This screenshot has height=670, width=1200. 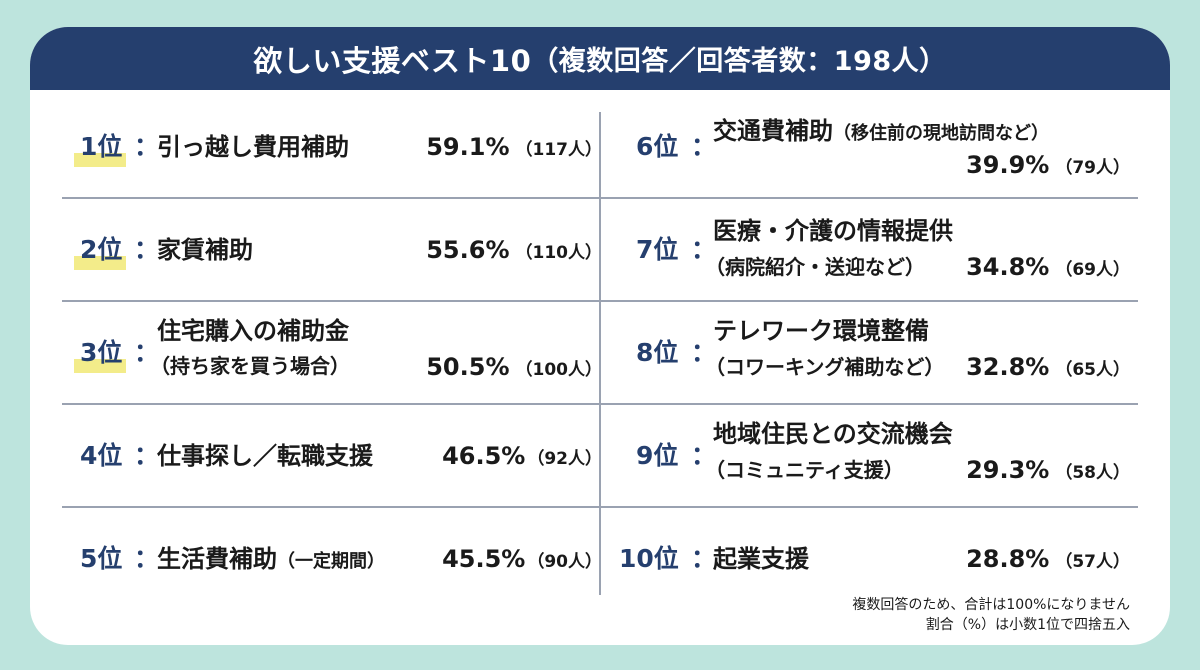 What do you see at coordinates (1008, 470) in the screenshot?
I see `percent: 29.3%` at bounding box center [1008, 470].